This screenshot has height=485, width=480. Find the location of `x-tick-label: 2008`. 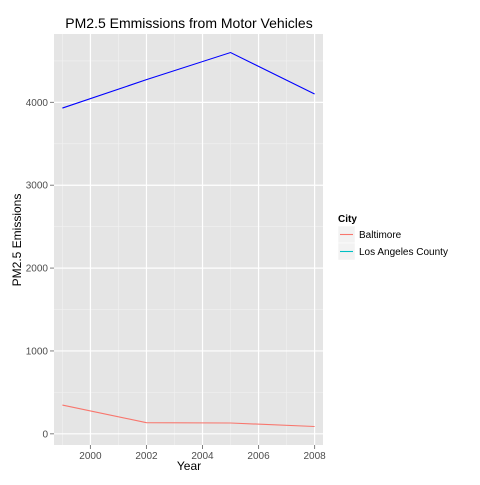

x-tick-label: 2008 is located at coordinates (314, 456).